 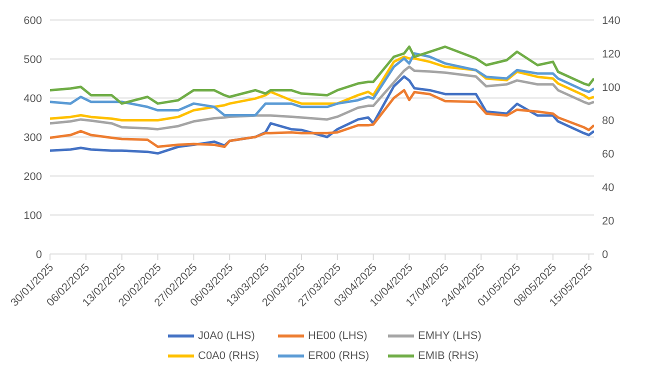 What do you see at coordinates (33, 138) in the screenshot?
I see `y-tick-label: 300` at bounding box center [33, 138].